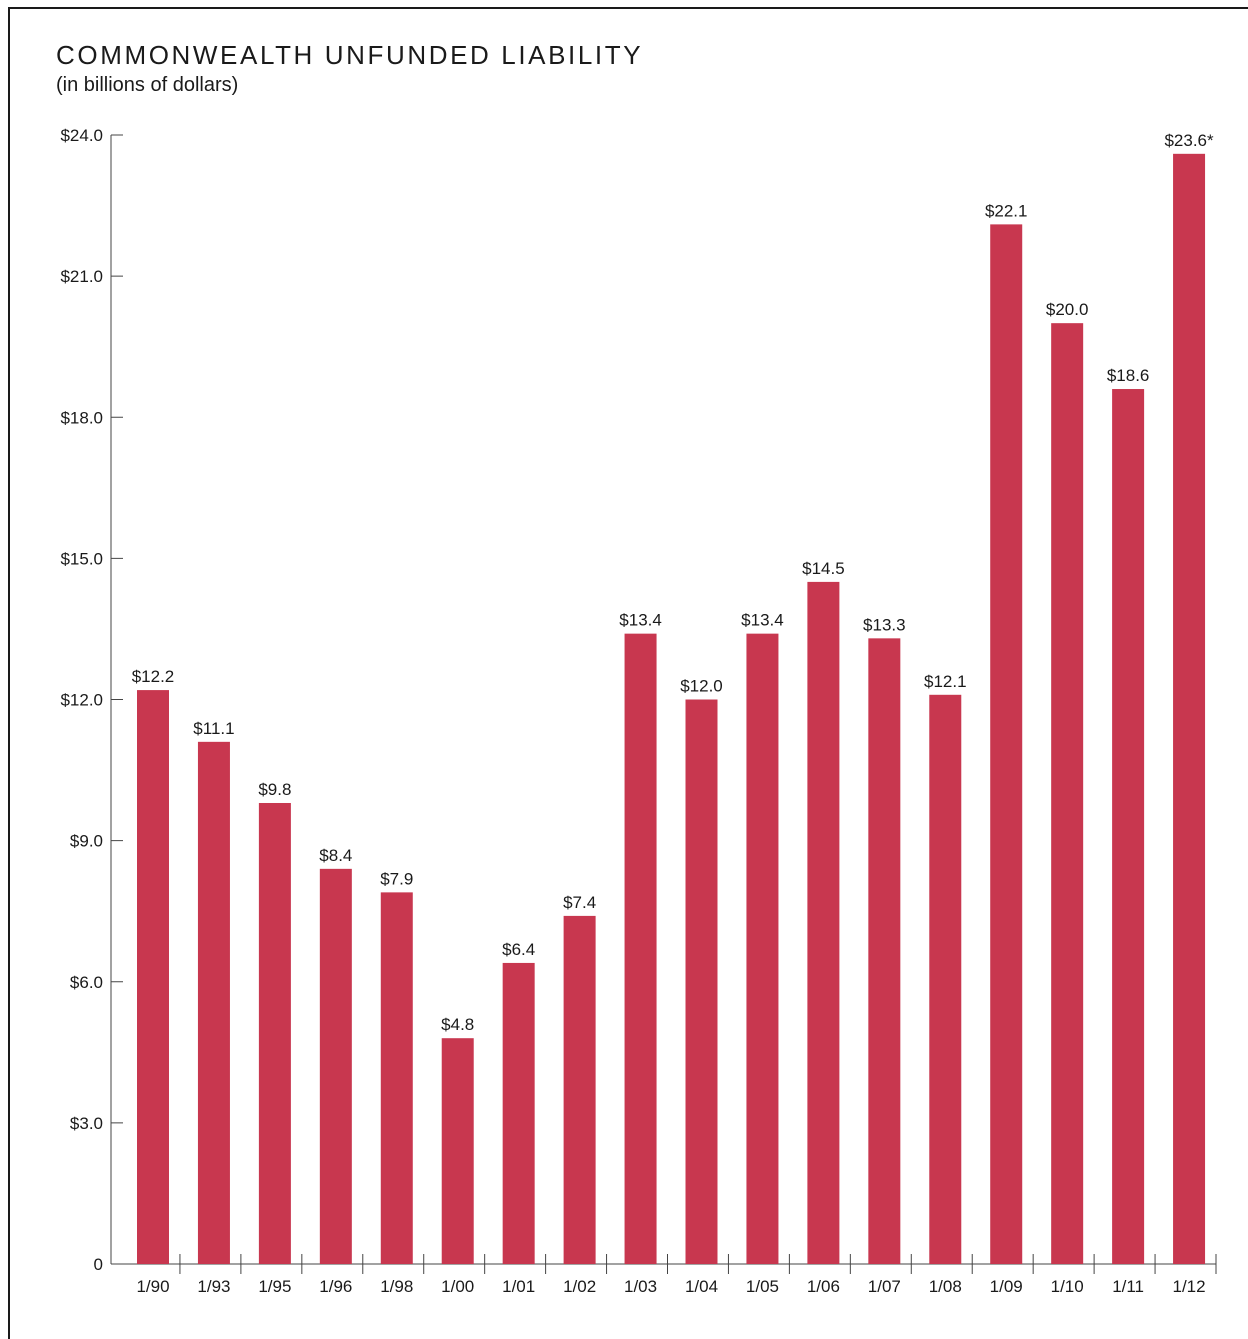 This screenshot has height=1339, width=1248. Describe the element at coordinates (335, 855) in the screenshot. I see `bar-value-label: $8.4` at that location.